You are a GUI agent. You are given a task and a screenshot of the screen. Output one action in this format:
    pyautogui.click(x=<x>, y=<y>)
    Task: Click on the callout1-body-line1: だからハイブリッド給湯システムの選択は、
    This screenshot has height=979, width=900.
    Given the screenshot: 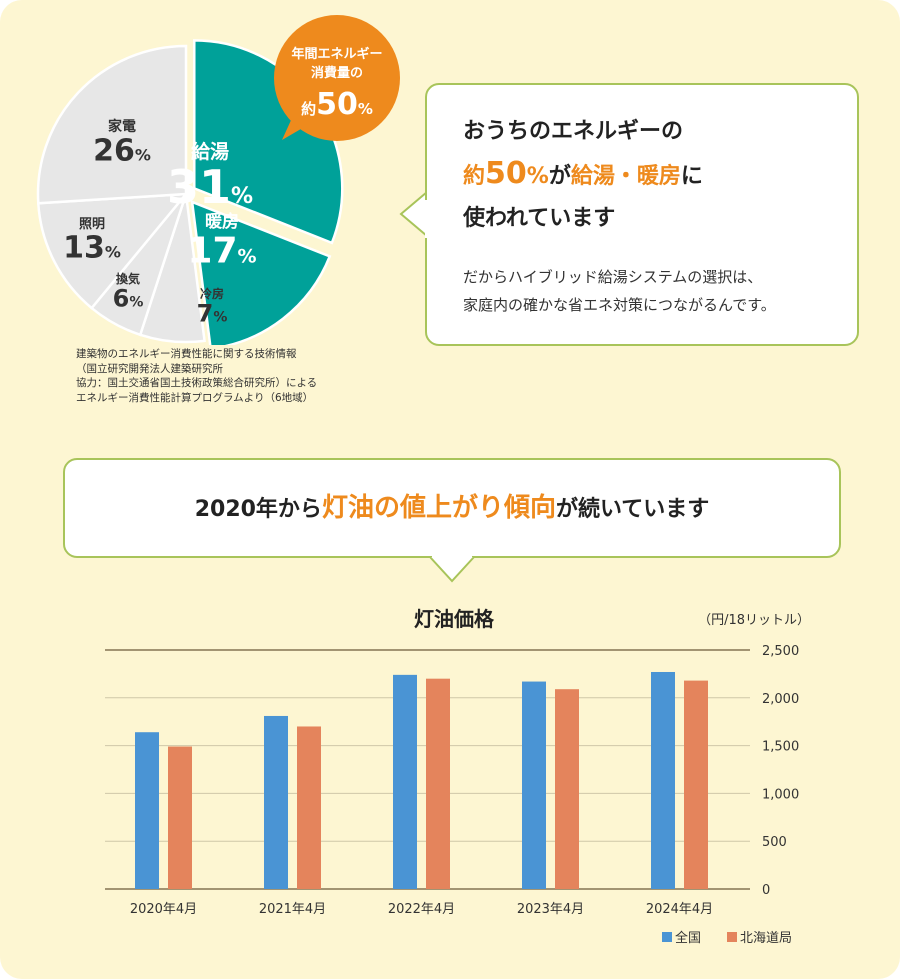 What is the action you would take?
    pyautogui.click(x=613, y=277)
    